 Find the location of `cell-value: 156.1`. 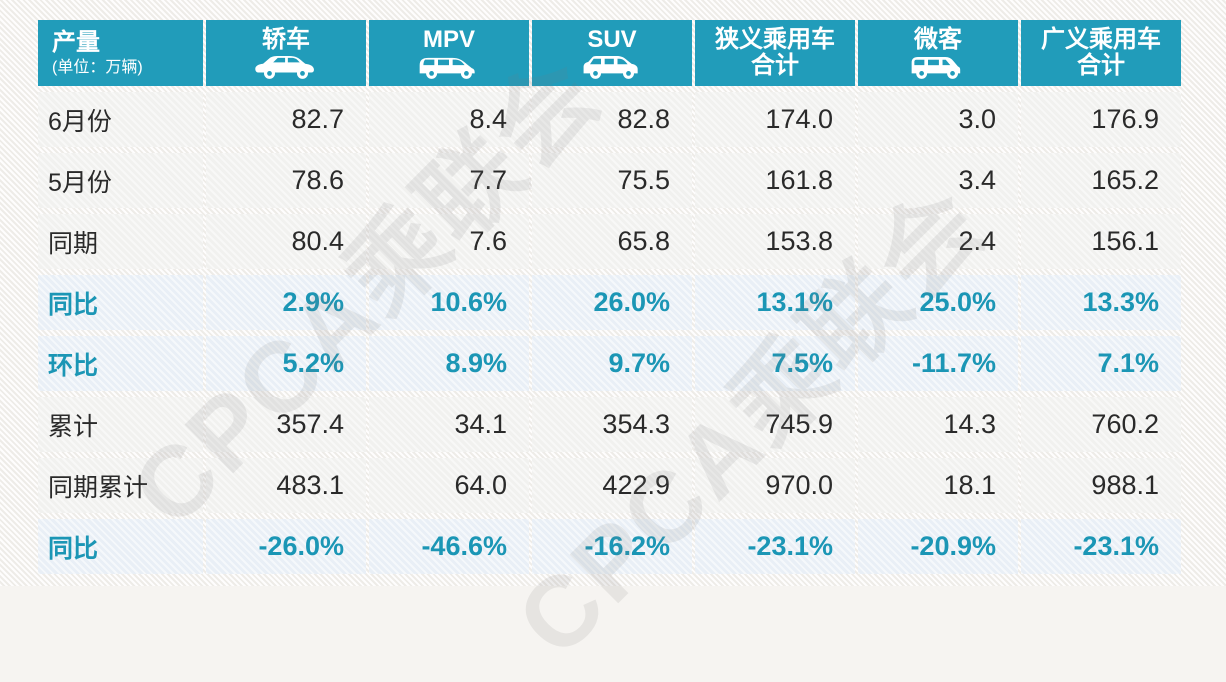

cell-value: 156.1 is located at coordinates (1101, 241).